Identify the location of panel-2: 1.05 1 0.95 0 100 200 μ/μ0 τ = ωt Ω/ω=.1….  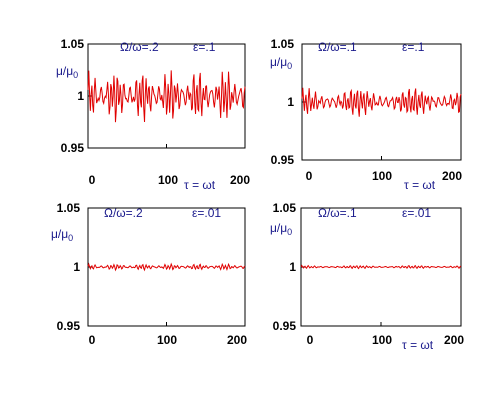
(366, 114).